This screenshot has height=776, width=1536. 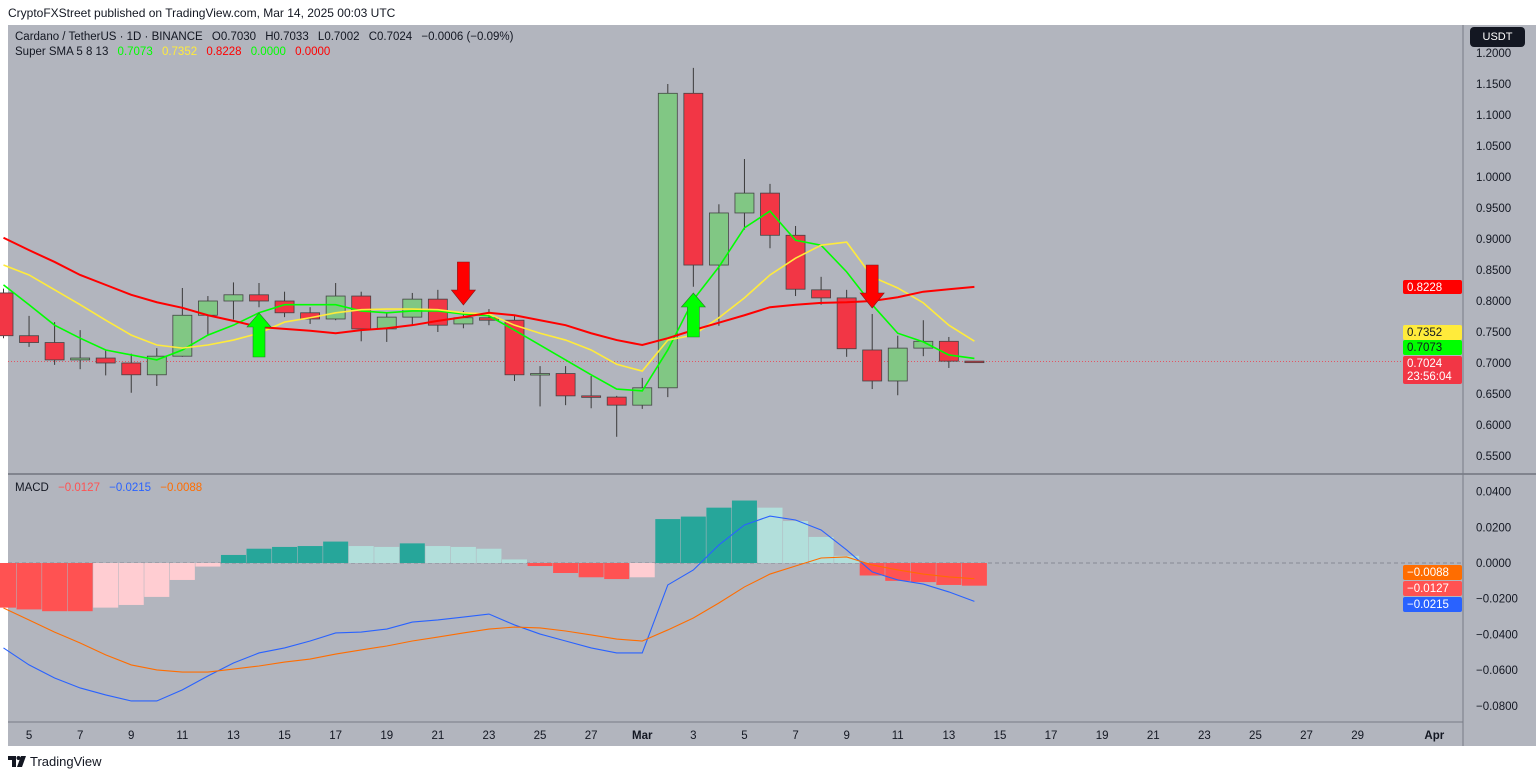 What do you see at coordinates (1428, 573) in the screenshot?
I see `macd-signal-price-label-text: −0.0088` at bounding box center [1428, 573].